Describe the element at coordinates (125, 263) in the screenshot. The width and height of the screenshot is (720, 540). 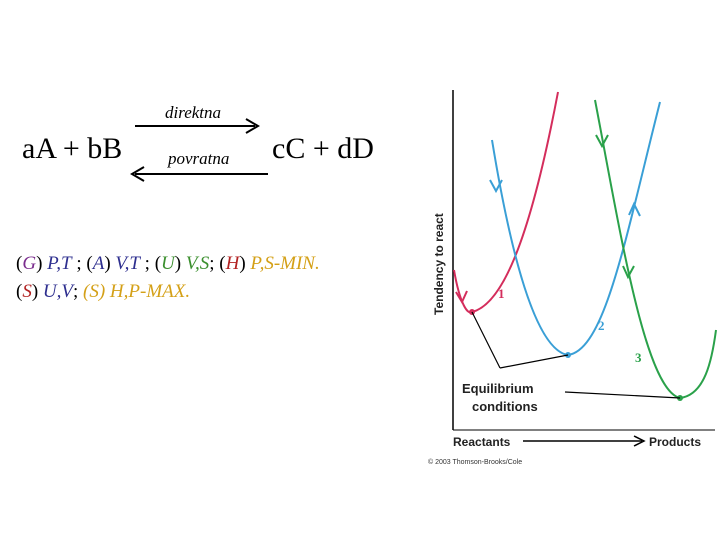
I see `thermo-segment: V,T` at that location.